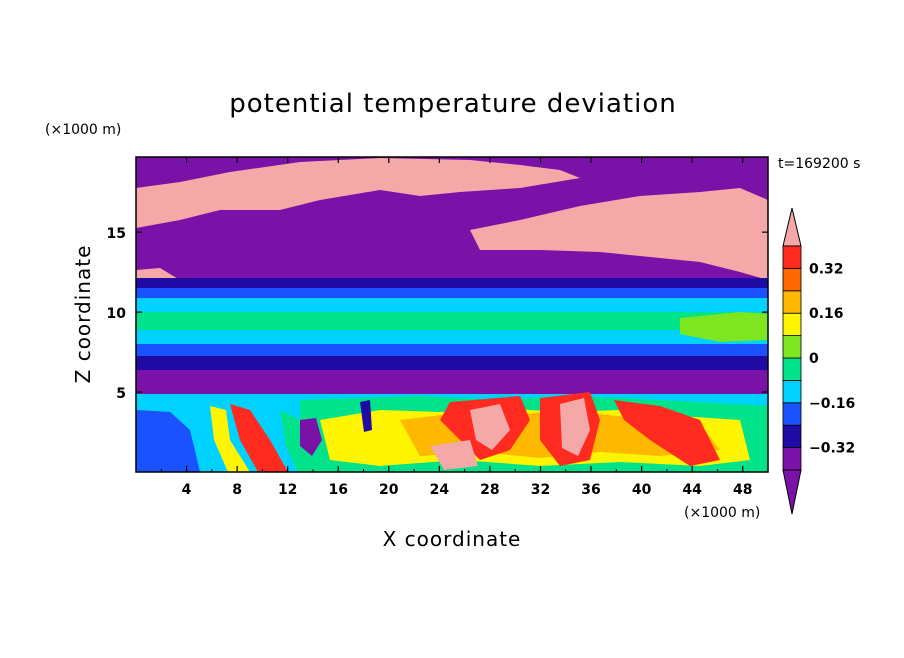 Image resolution: width=904 pixels, height=658 pixels. Describe the element at coordinates (452, 382) in the screenshot. I see `contour-band-purple-low` at that location.